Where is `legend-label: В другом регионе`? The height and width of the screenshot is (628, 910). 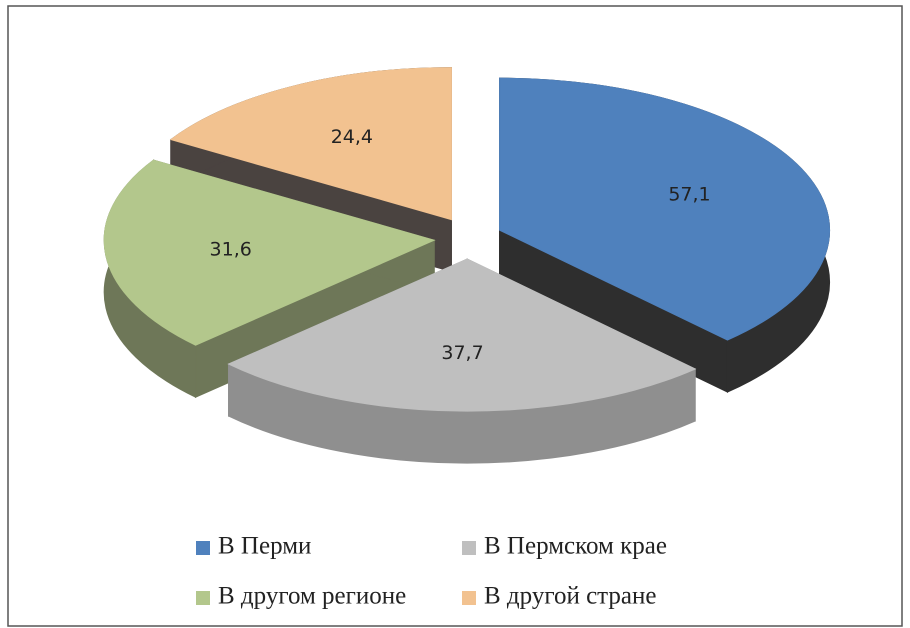
legend-label: В другом регионе is located at coordinates (312, 596).